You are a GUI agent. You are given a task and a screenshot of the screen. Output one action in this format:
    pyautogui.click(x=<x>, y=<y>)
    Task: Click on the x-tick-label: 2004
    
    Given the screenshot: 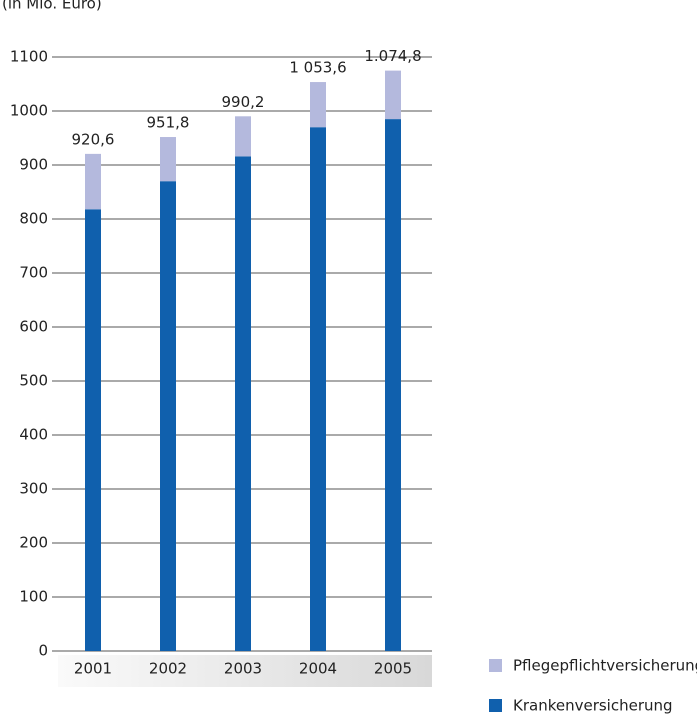 What is the action you would take?
    pyautogui.click(x=318, y=669)
    